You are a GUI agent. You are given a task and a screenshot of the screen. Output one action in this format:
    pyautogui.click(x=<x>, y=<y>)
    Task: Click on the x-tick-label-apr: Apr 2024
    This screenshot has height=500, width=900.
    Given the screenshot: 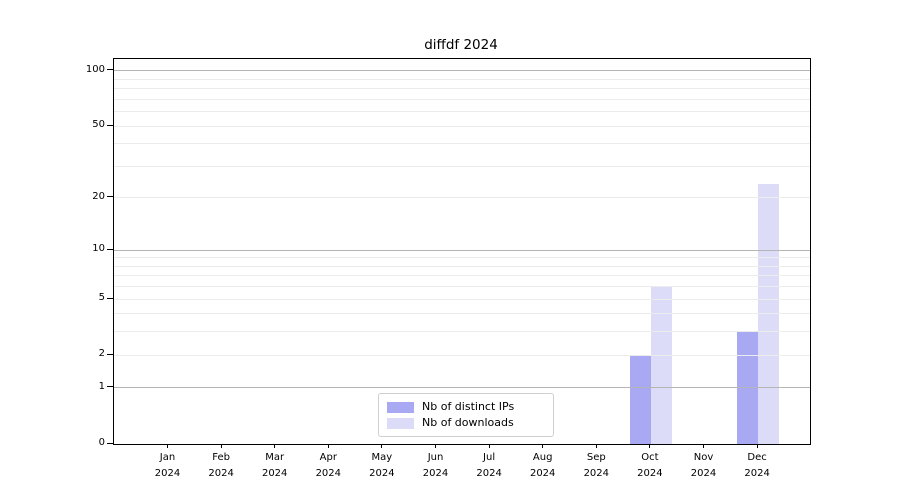 What is the action you would take?
    pyautogui.click(x=328, y=465)
    